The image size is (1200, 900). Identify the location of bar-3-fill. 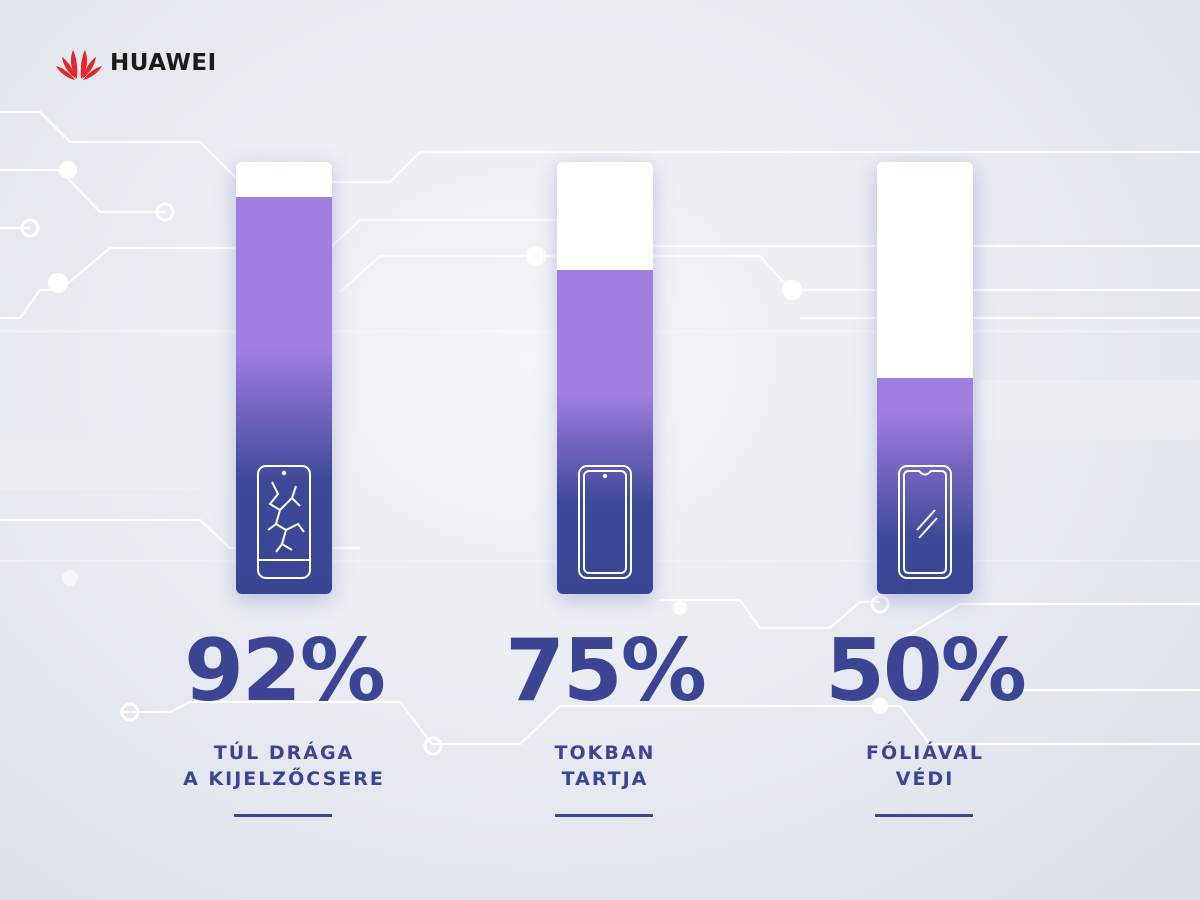
(925, 486).